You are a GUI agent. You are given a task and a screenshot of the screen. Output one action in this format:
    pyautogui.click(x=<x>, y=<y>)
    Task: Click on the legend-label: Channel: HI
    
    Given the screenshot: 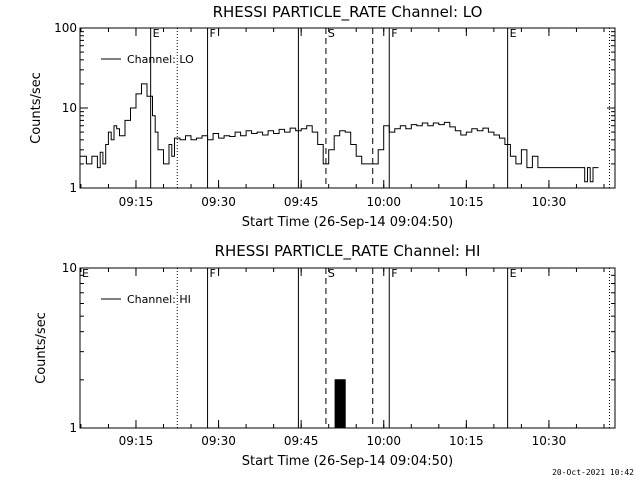 What is the action you would take?
    pyautogui.click(x=159, y=299)
    